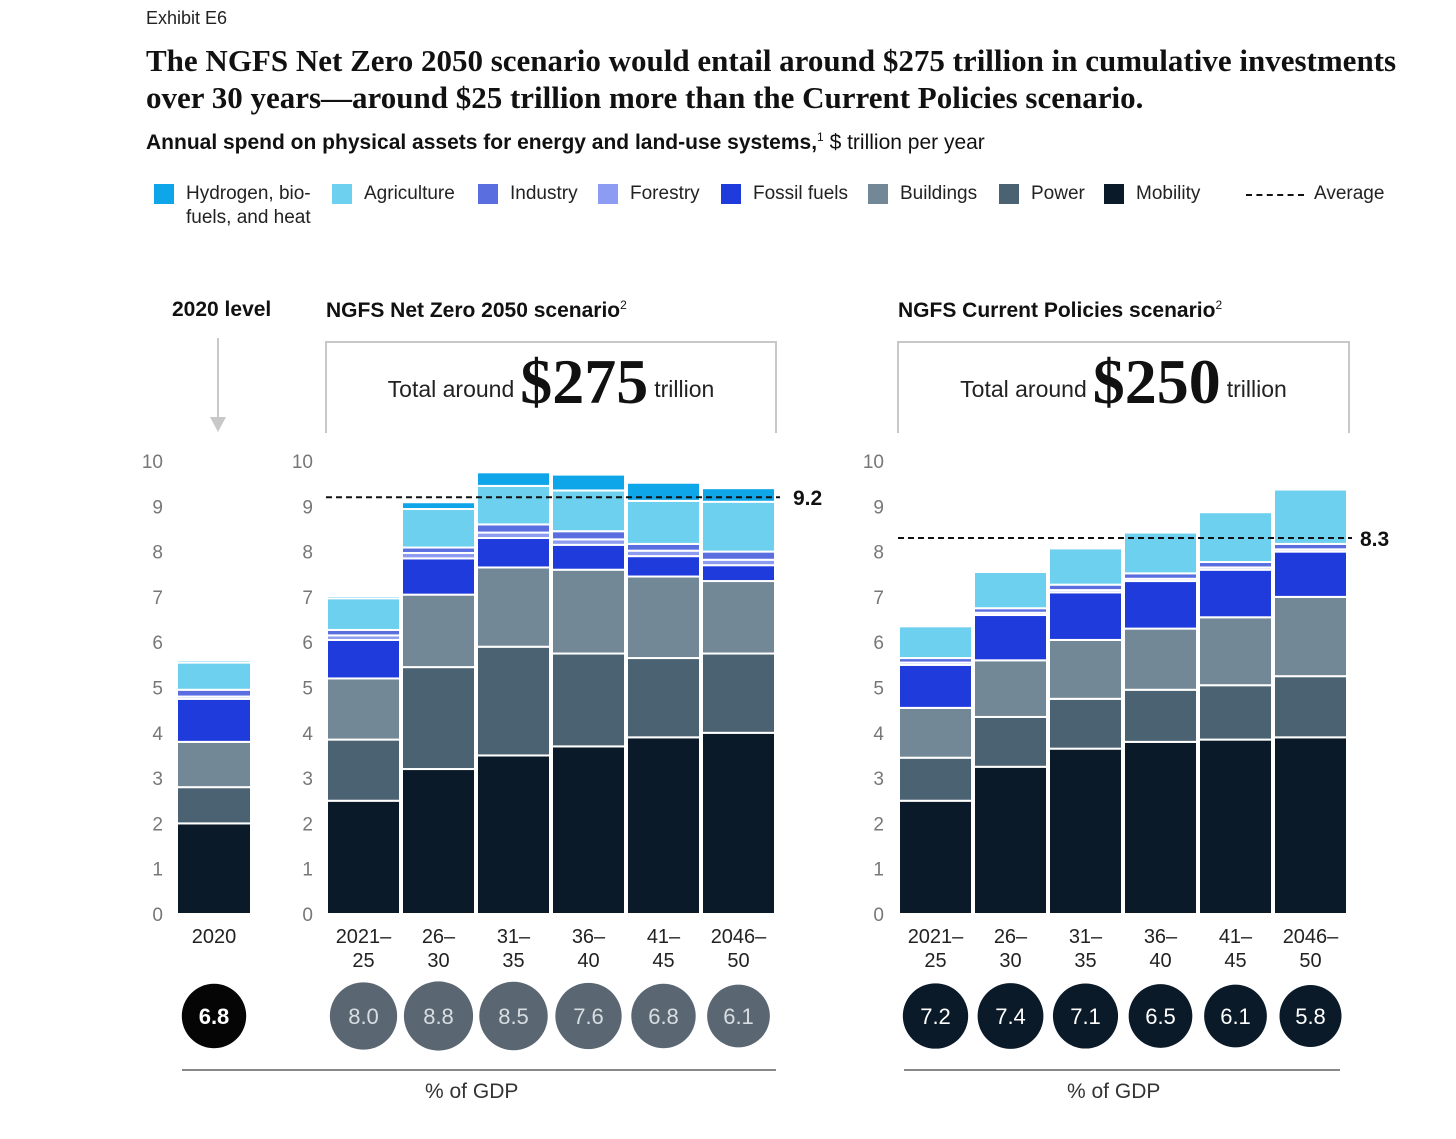 This screenshot has width=1456, height=1139. What do you see at coordinates (820, 137) in the screenshot?
I see `subtitle-footnote: 1` at bounding box center [820, 137].